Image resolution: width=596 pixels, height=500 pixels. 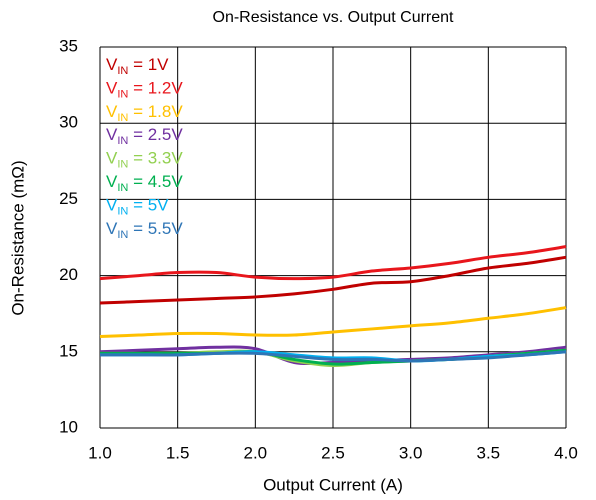 What do you see at coordinates (155, 88) in the screenshot?
I see `legend-text-part: = 1.2V` at bounding box center [155, 88].